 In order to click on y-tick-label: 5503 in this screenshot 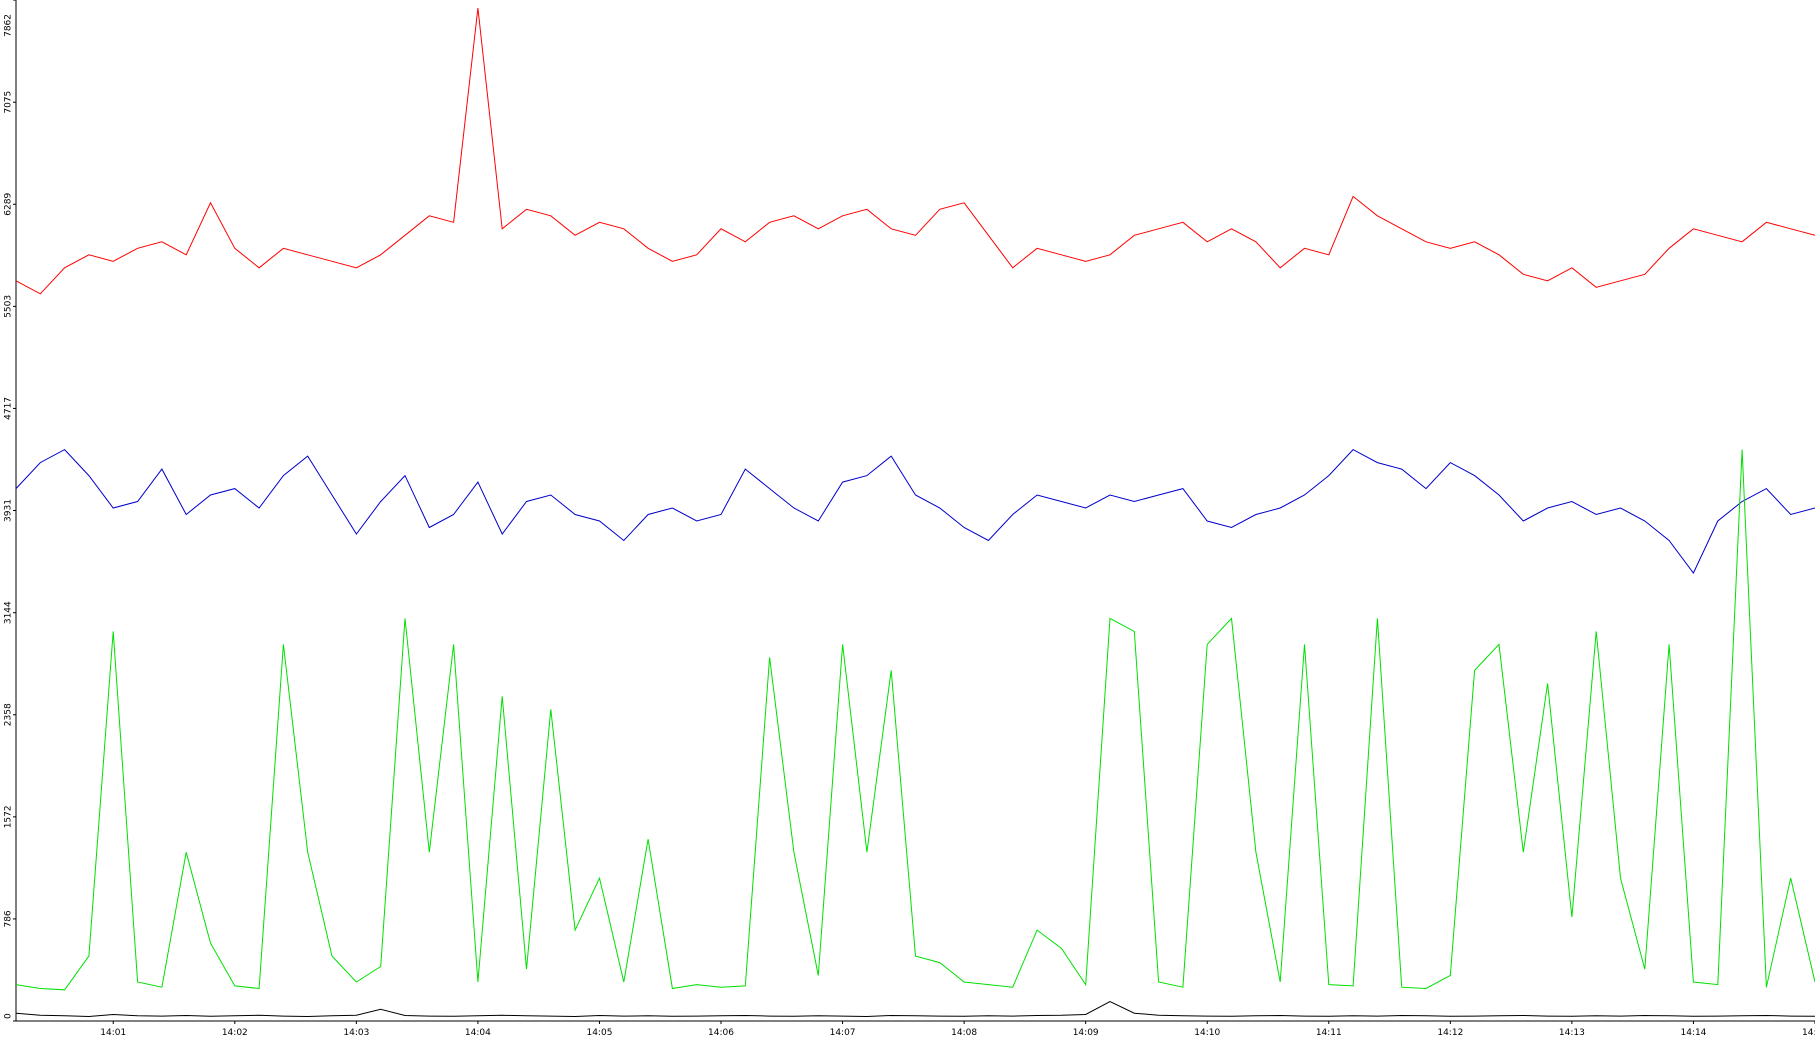, I will do `click(9, 306)`.